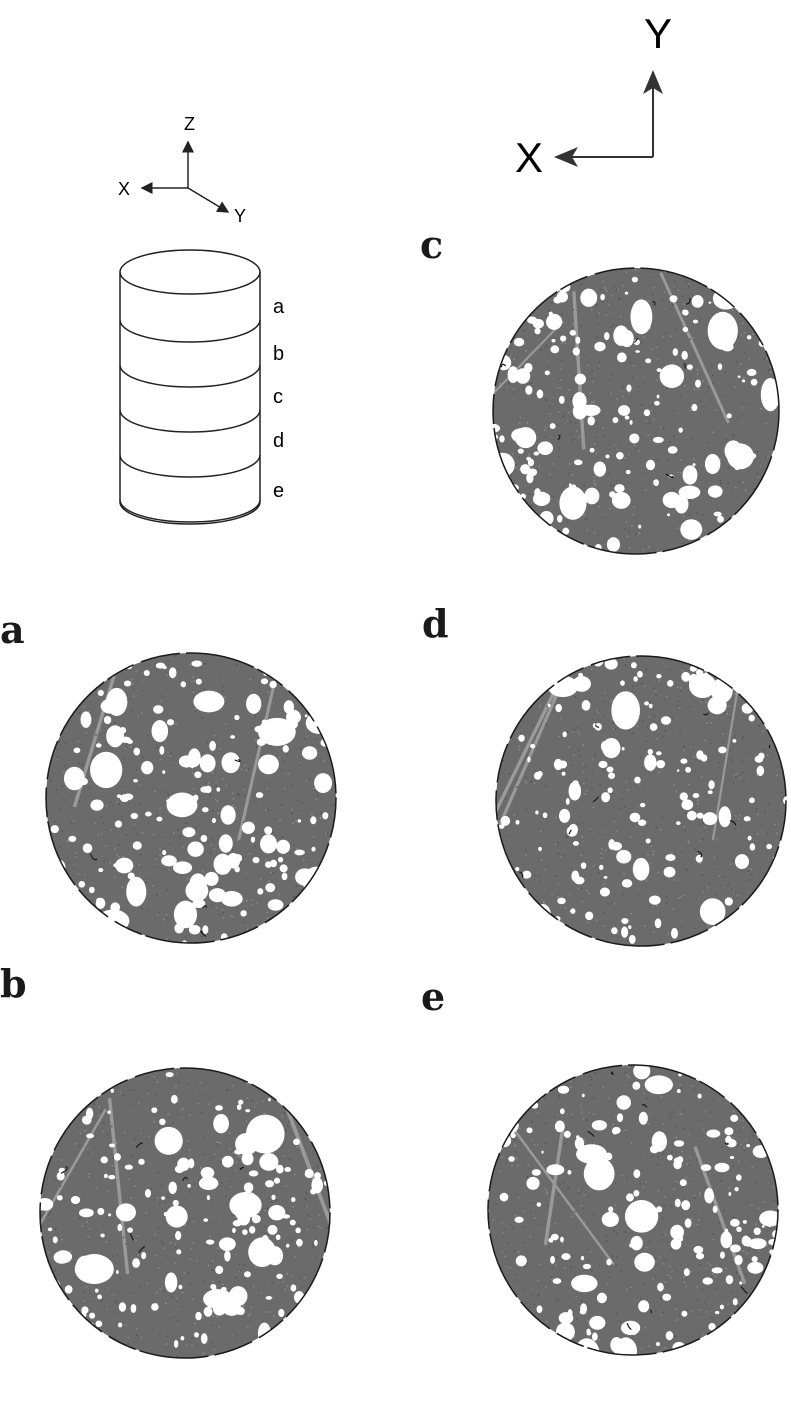  What do you see at coordinates (278, 354) in the screenshot?
I see `slice-label-b: b` at bounding box center [278, 354].